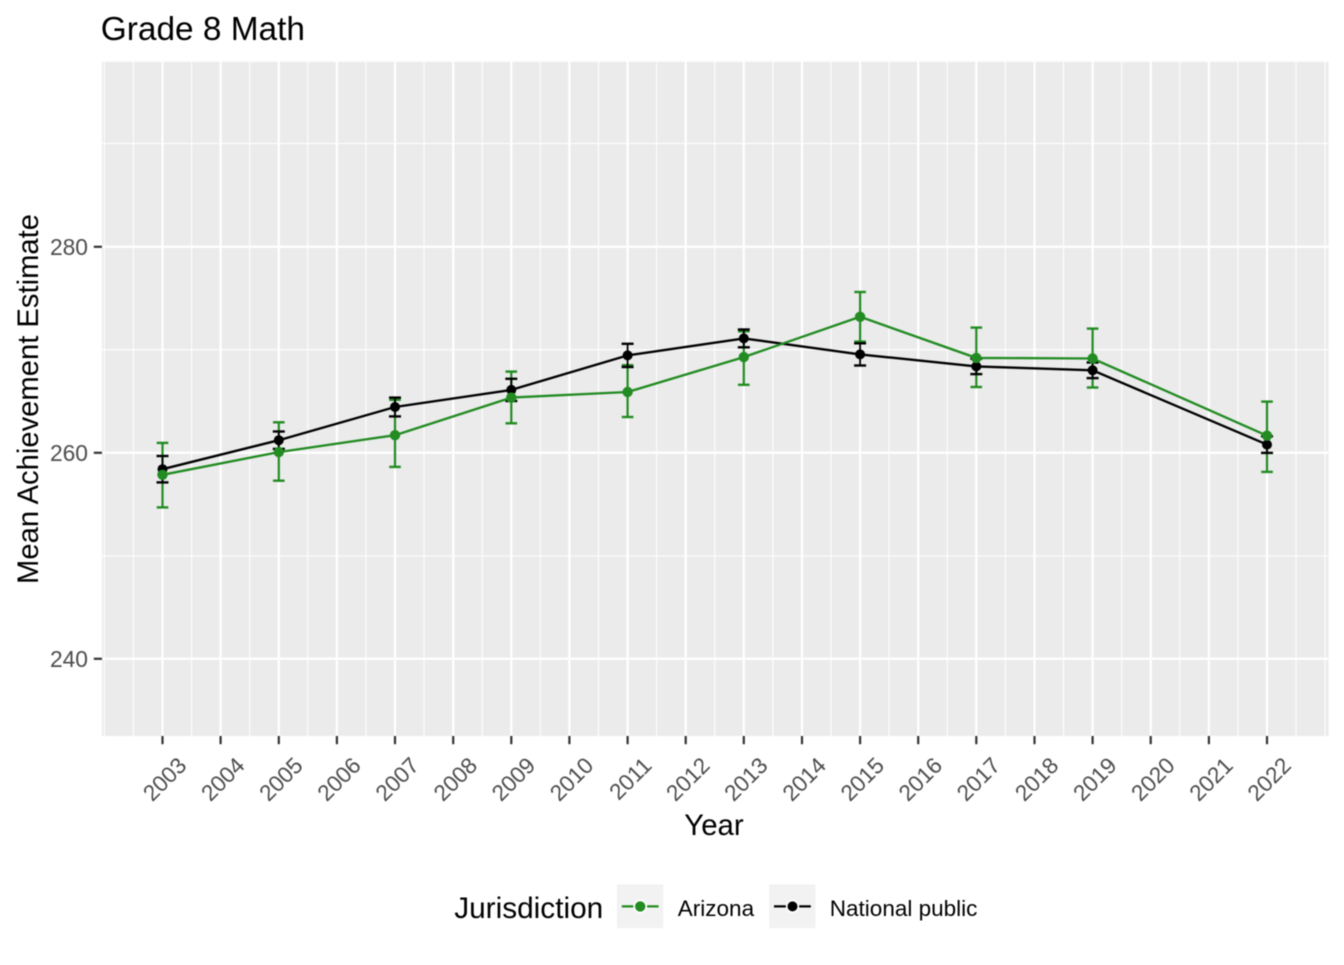 Image resolution: width=1344 pixels, height=965 pixels. What do you see at coordinates (69, 247) in the screenshot?
I see `svg-text: 280` at bounding box center [69, 247].